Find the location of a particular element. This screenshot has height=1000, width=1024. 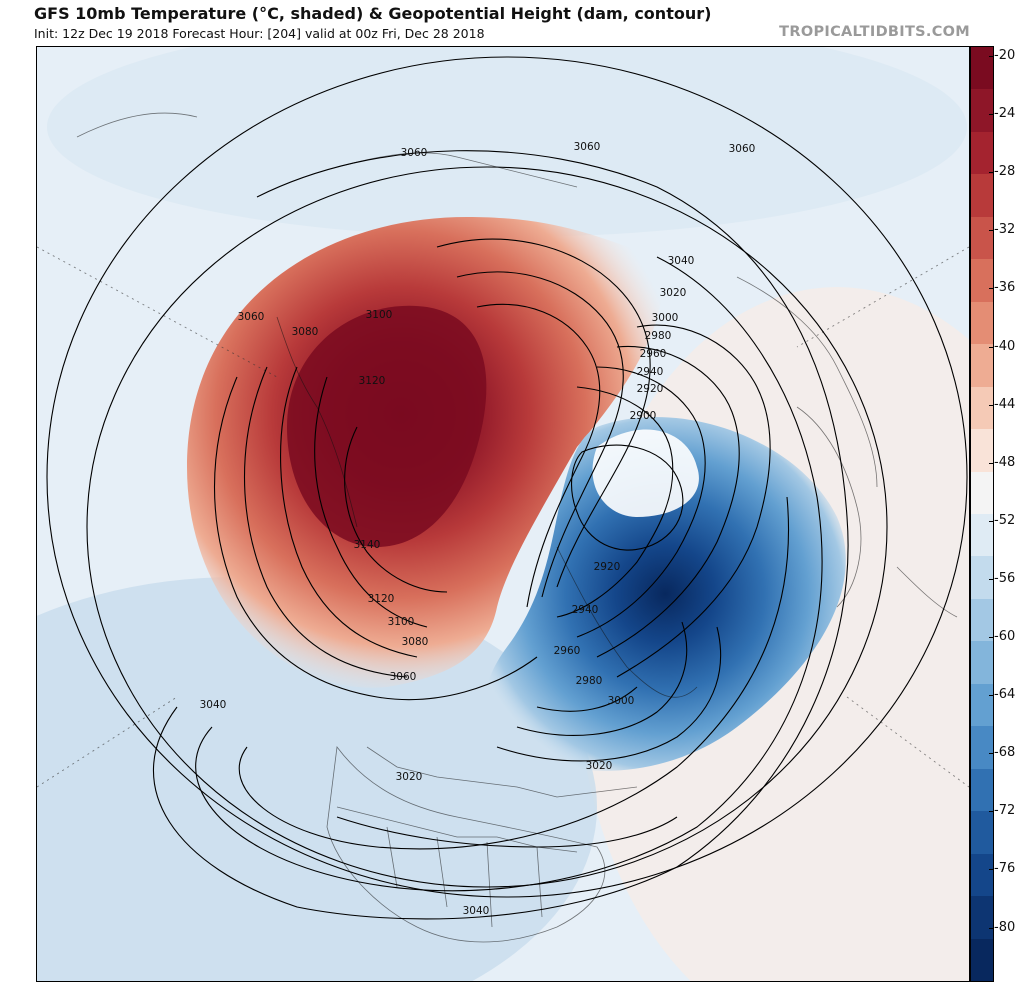

colorbar-tick-label: -64 is located at coordinates (1002, 695).